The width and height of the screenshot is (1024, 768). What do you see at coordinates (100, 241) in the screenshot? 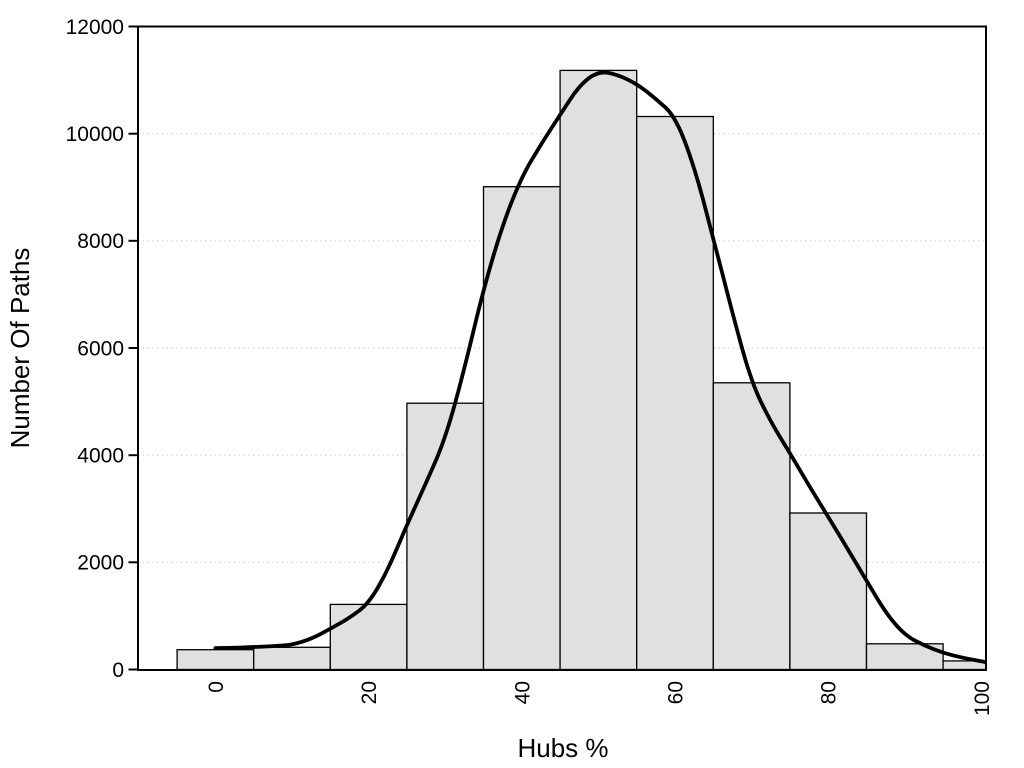
I see `y-tick-label: 8000` at bounding box center [100, 241].